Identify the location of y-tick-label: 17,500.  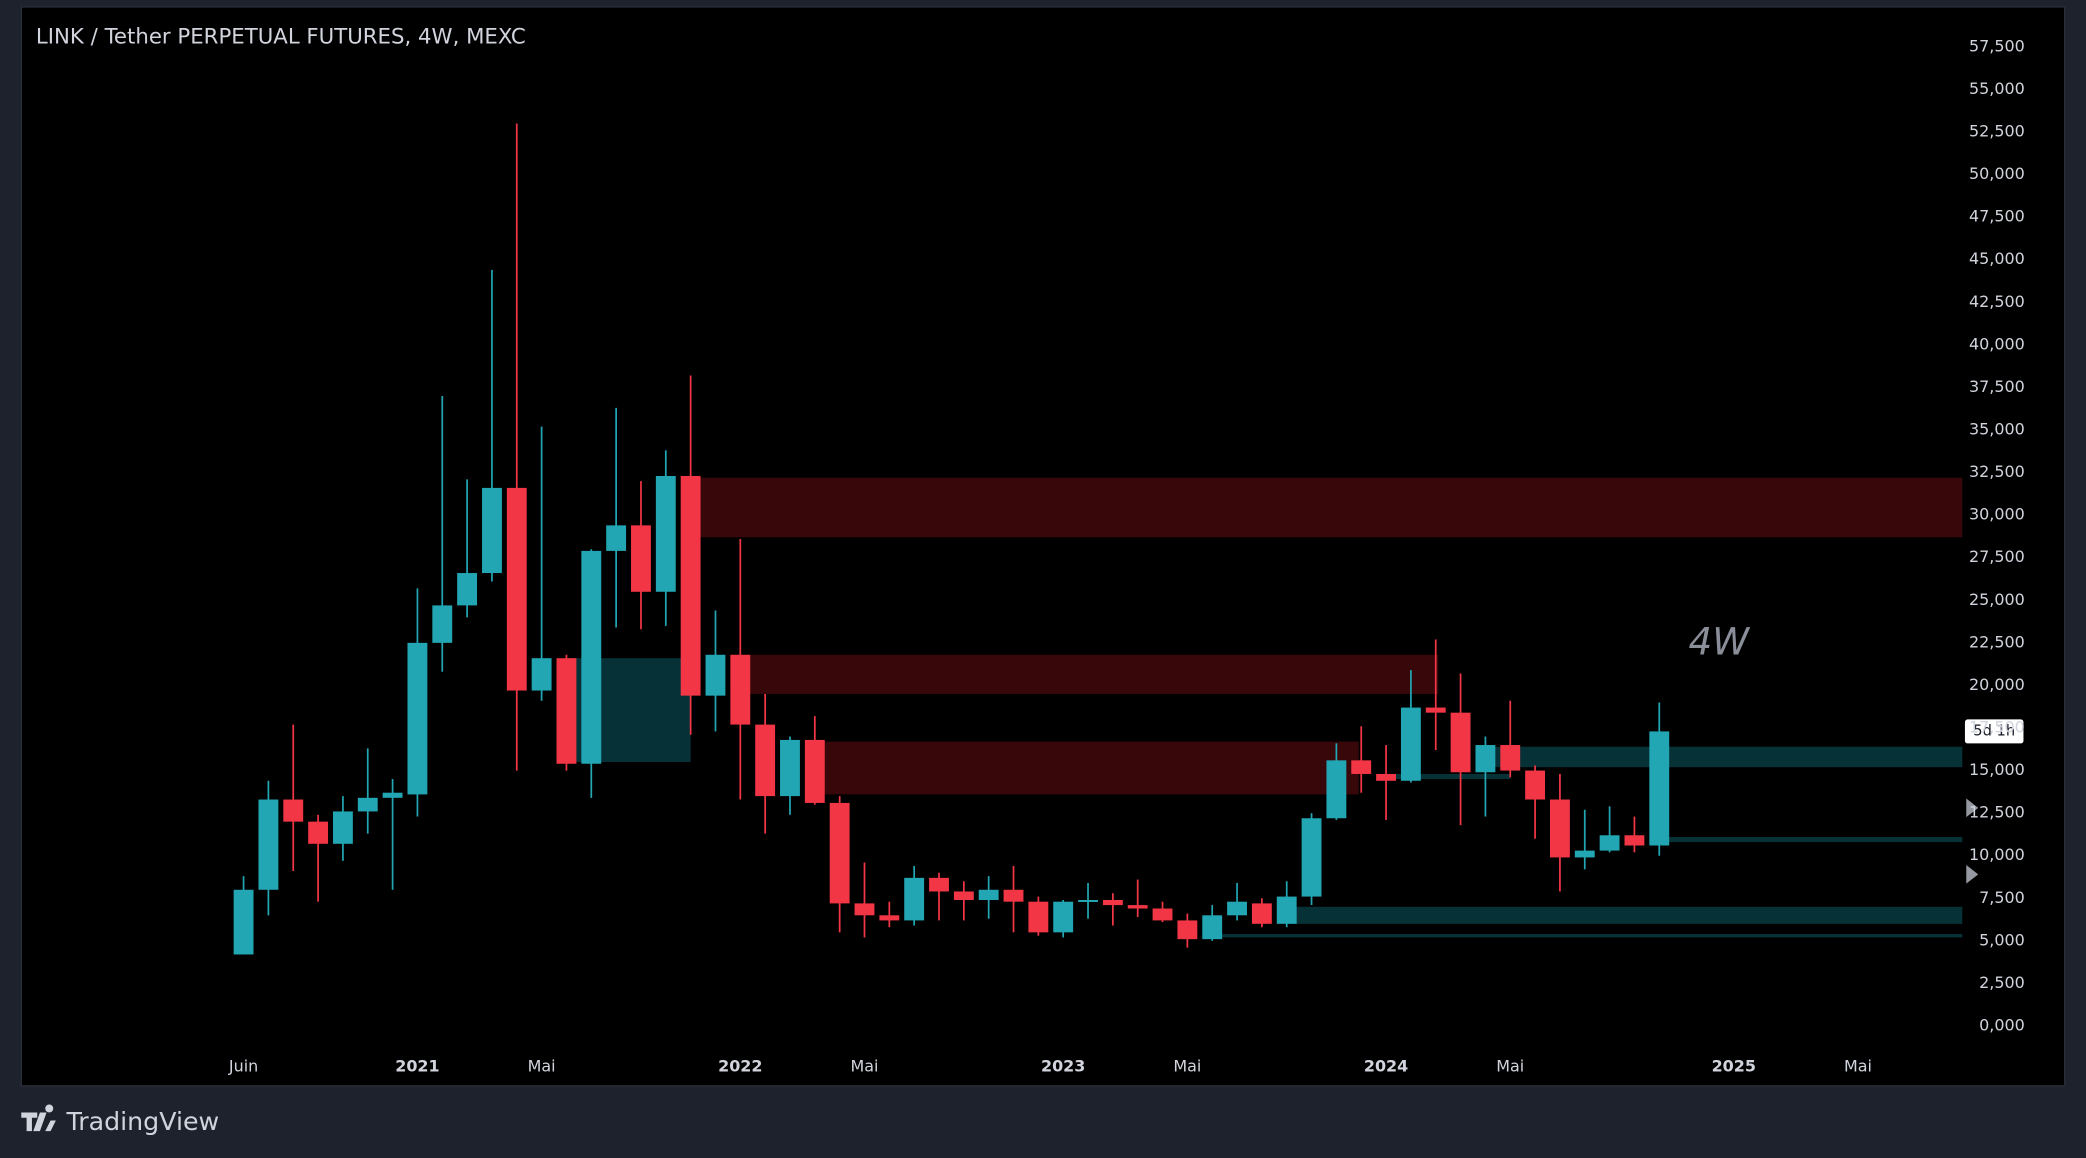
(1997, 727).